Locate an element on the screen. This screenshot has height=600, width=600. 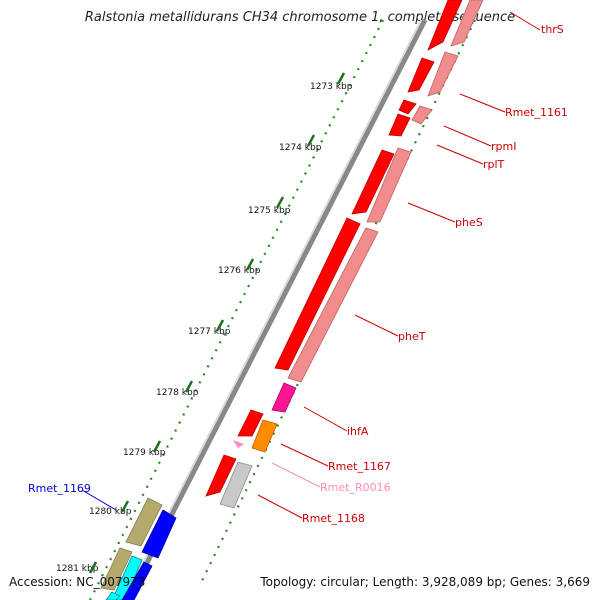
gene-Rmet_1168-gray is located at coordinates (236, 485).